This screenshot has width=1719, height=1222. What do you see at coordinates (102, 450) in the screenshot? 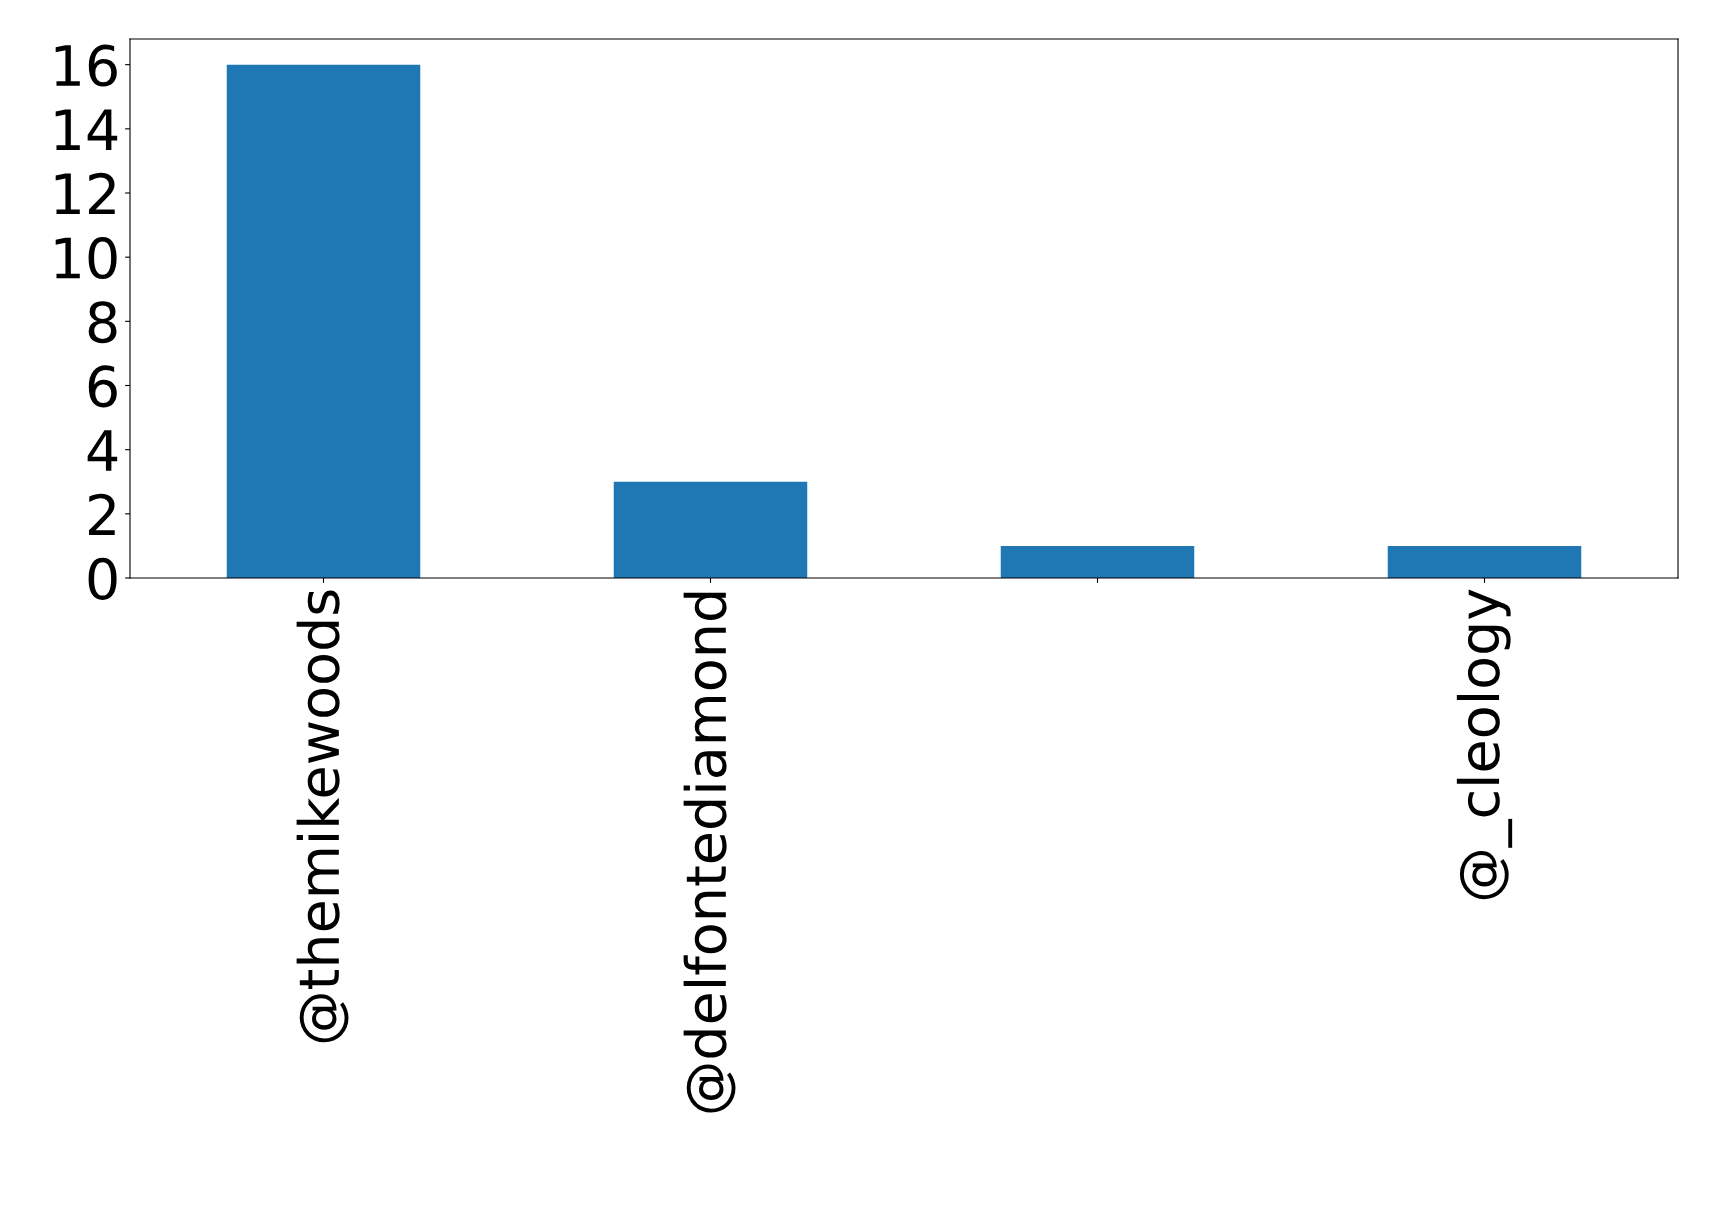
I see `y-tick-label: 4` at bounding box center [102, 450].